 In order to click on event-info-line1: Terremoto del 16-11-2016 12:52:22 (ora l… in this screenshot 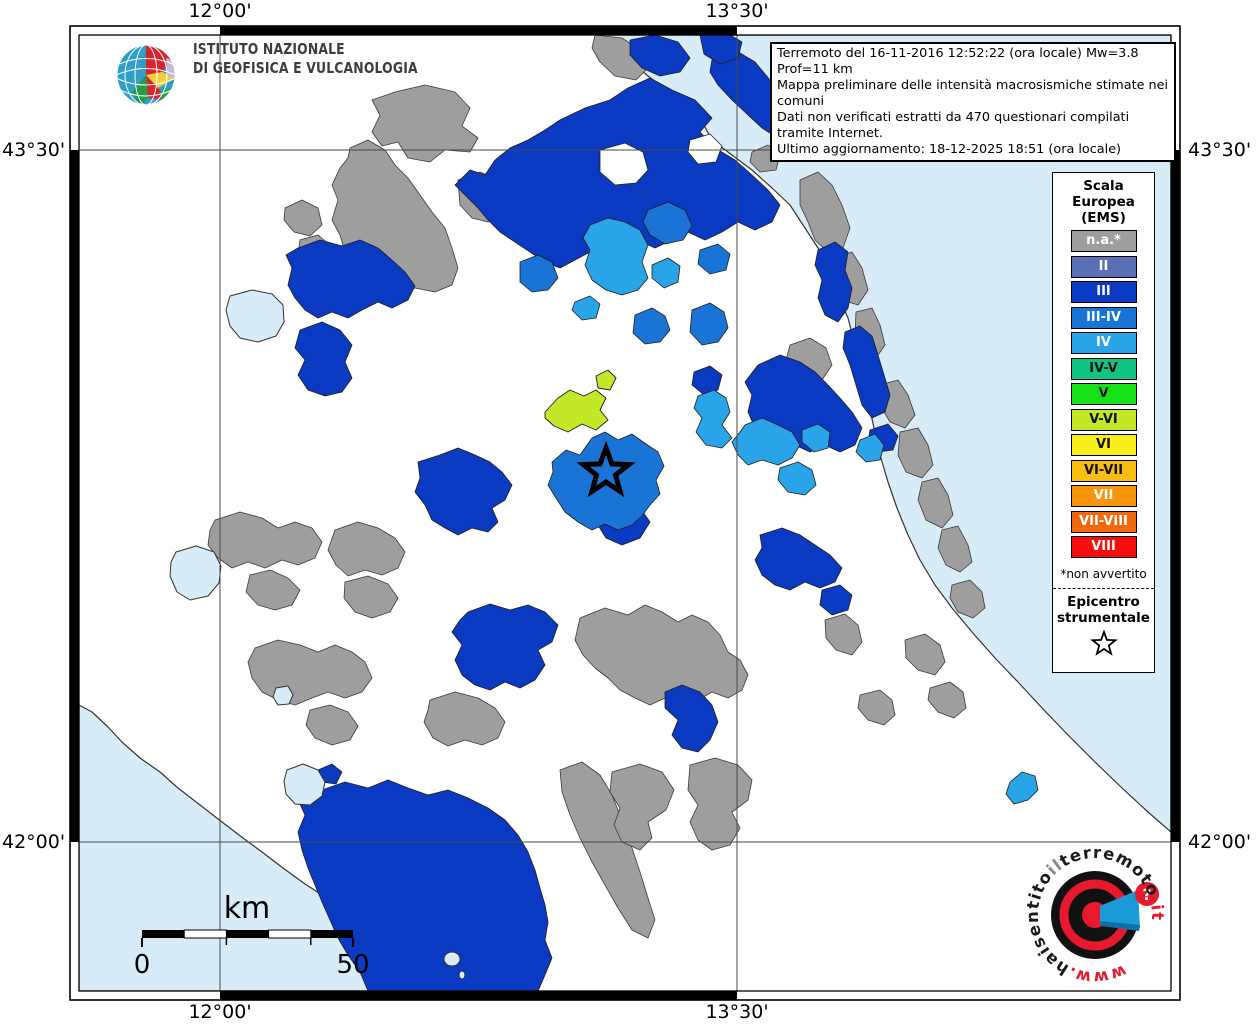, I will do `click(958, 61)`.